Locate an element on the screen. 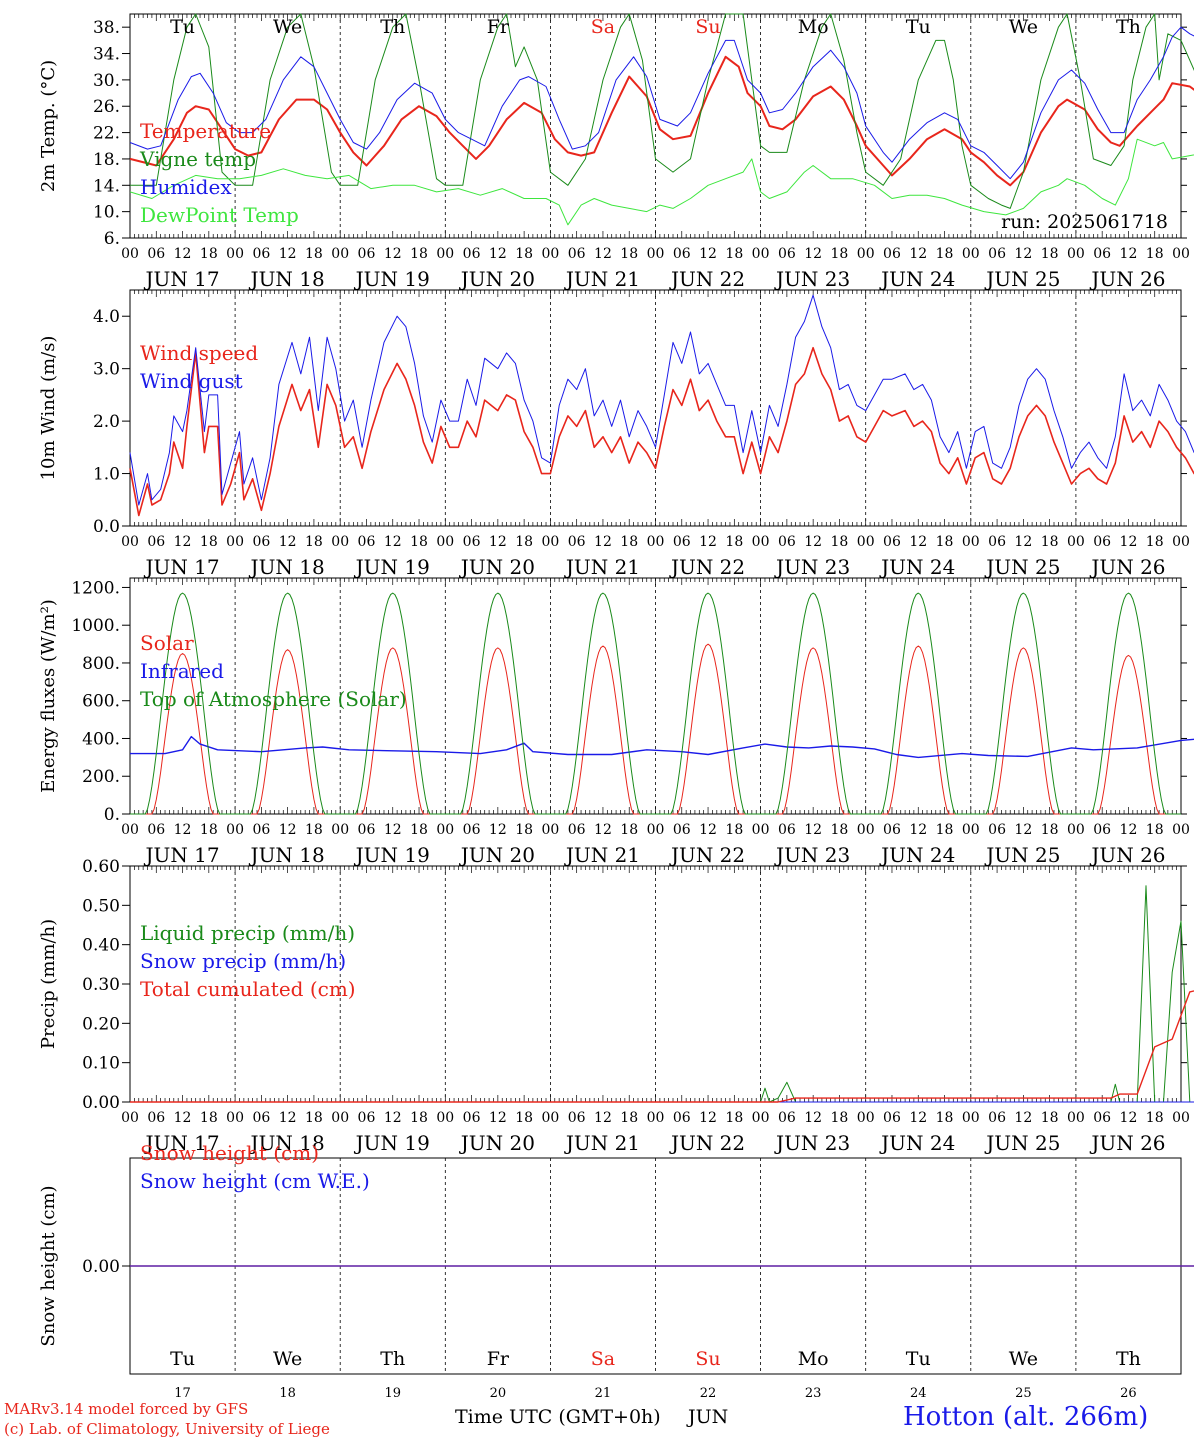 This screenshot has height=1440, width=1194. y-tick-label: 4.0 is located at coordinates (106, 317).